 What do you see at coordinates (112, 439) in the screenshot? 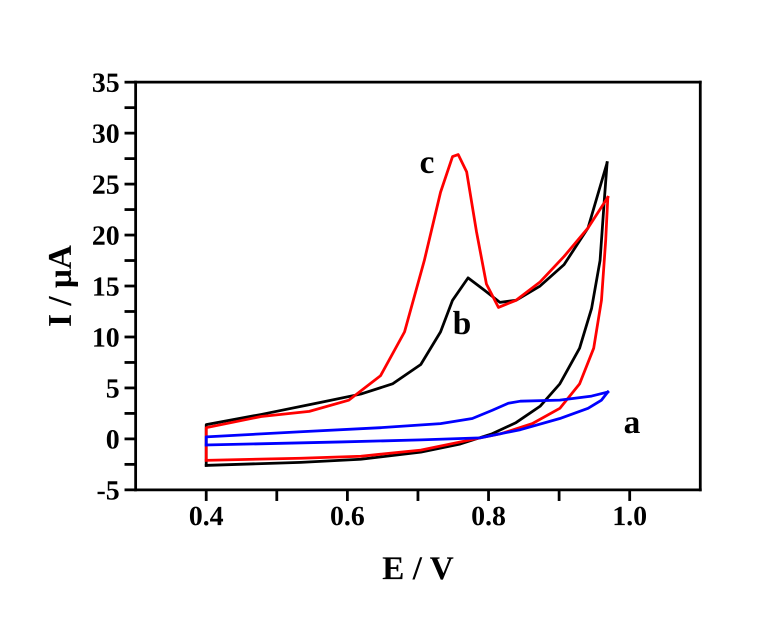
I see `y-tick-label: 0` at bounding box center [112, 439].